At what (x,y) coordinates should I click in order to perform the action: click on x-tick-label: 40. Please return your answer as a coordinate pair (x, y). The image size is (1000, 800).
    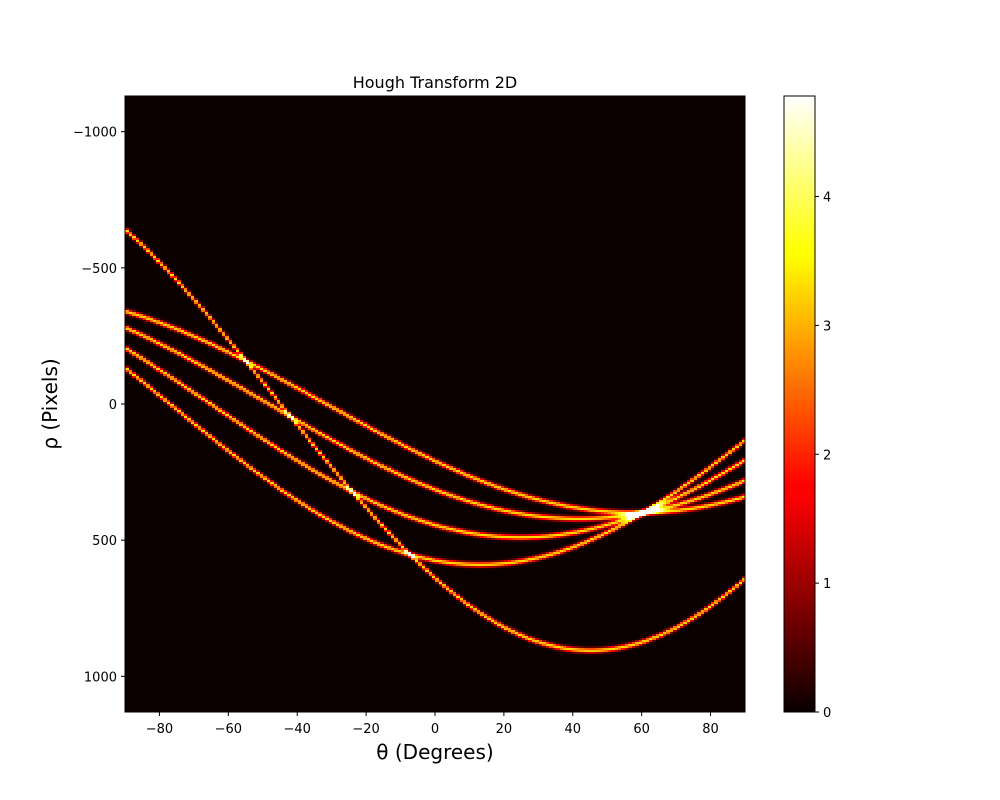
    Looking at the image, I should click on (573, 729).